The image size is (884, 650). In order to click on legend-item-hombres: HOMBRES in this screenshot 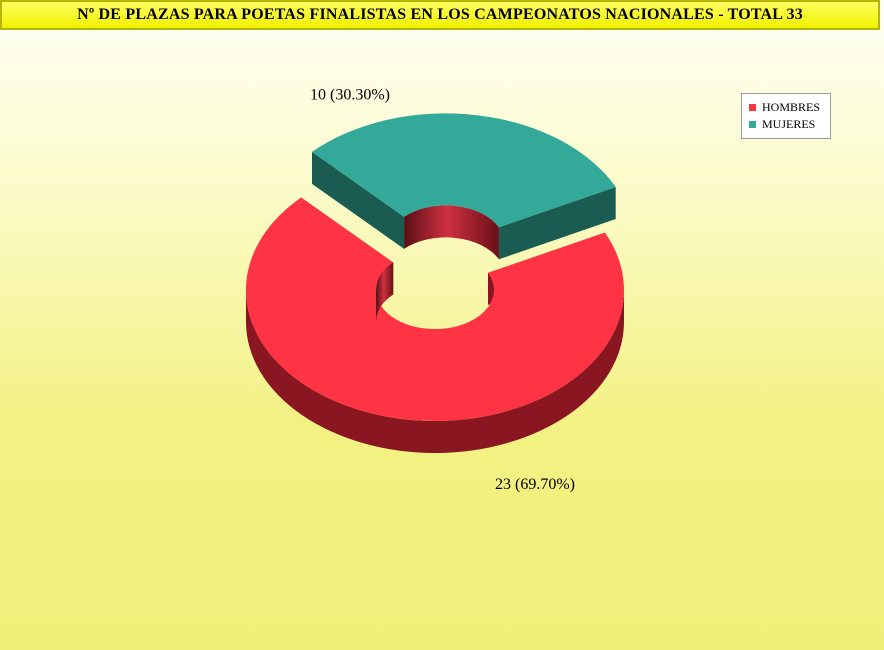, I will do `click(789, 107)`.